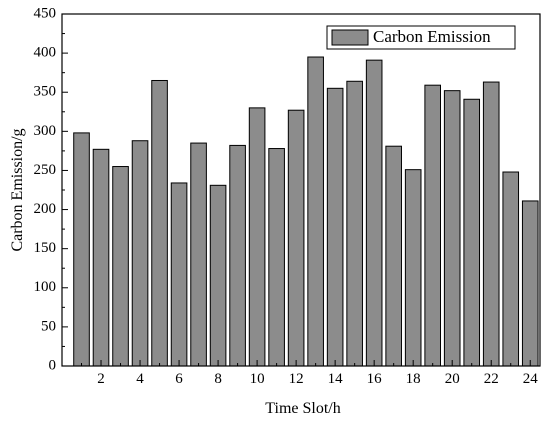  I want to click on x-tick-label: 18, so click(413, 379).